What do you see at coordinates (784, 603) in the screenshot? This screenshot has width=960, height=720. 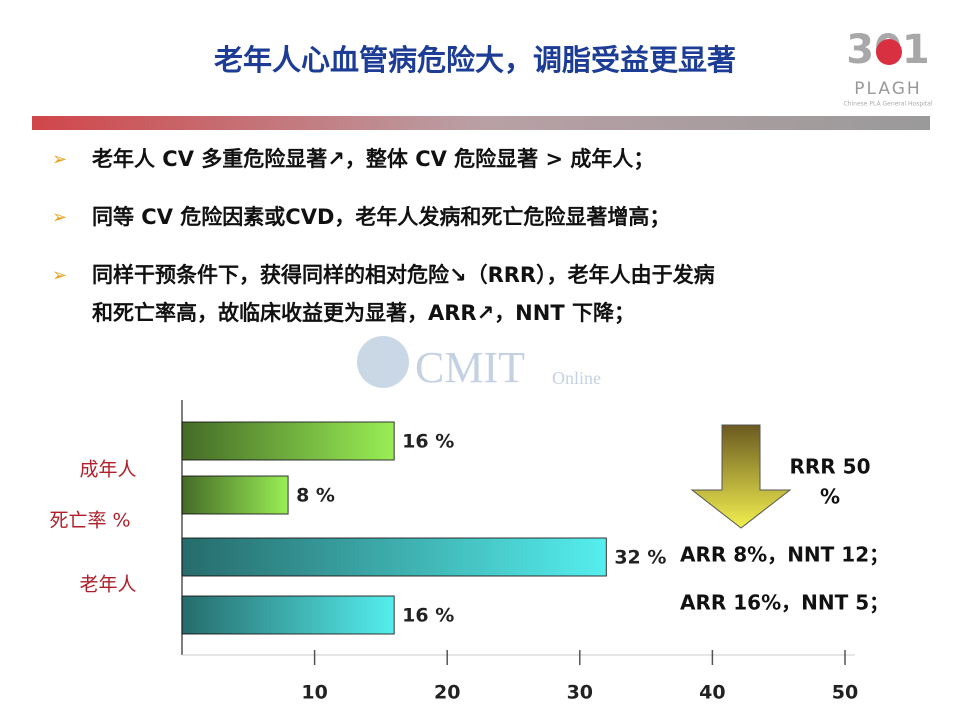 I see `annotation: ARR 16%，NNT 5；` at bounding box center [784, 603].